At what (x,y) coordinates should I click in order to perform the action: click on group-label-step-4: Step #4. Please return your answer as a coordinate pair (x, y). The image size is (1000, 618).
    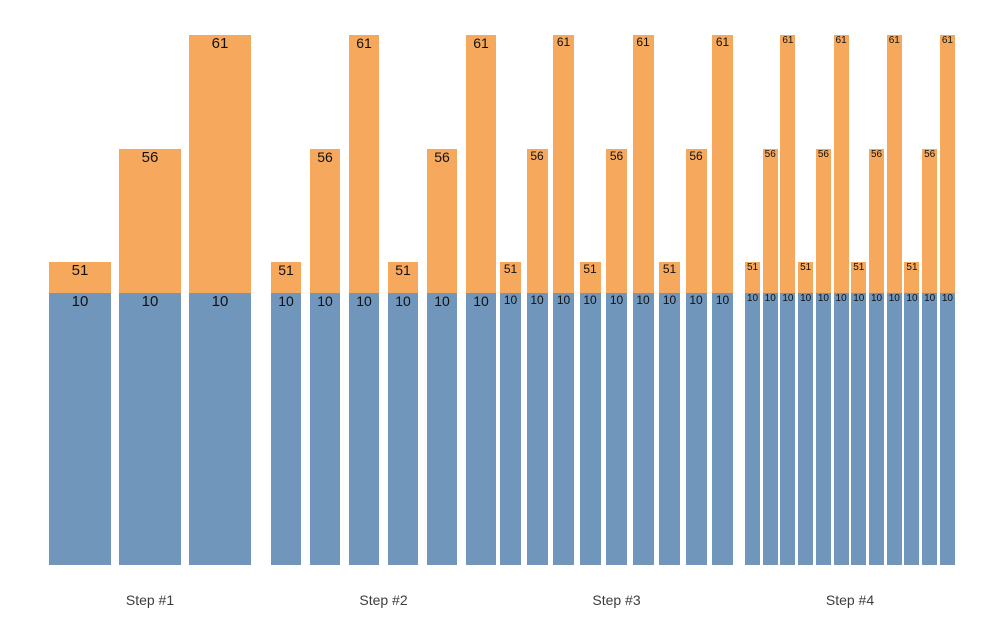
    Looking at the image, I should click on (850, 600).